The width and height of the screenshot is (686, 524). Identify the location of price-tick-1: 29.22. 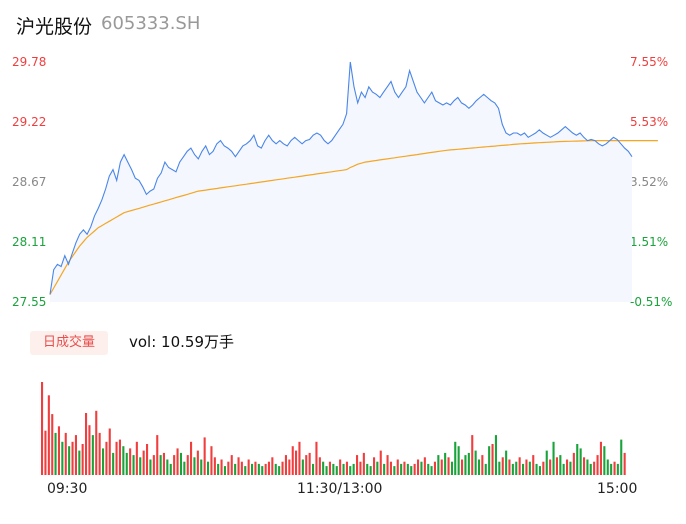
(29, 122).